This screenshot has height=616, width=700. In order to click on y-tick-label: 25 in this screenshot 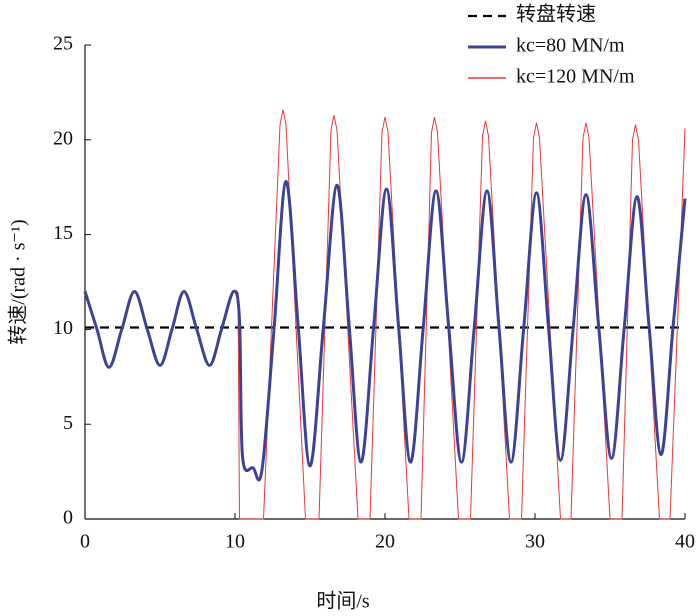, I will do `click(63, 44)`.